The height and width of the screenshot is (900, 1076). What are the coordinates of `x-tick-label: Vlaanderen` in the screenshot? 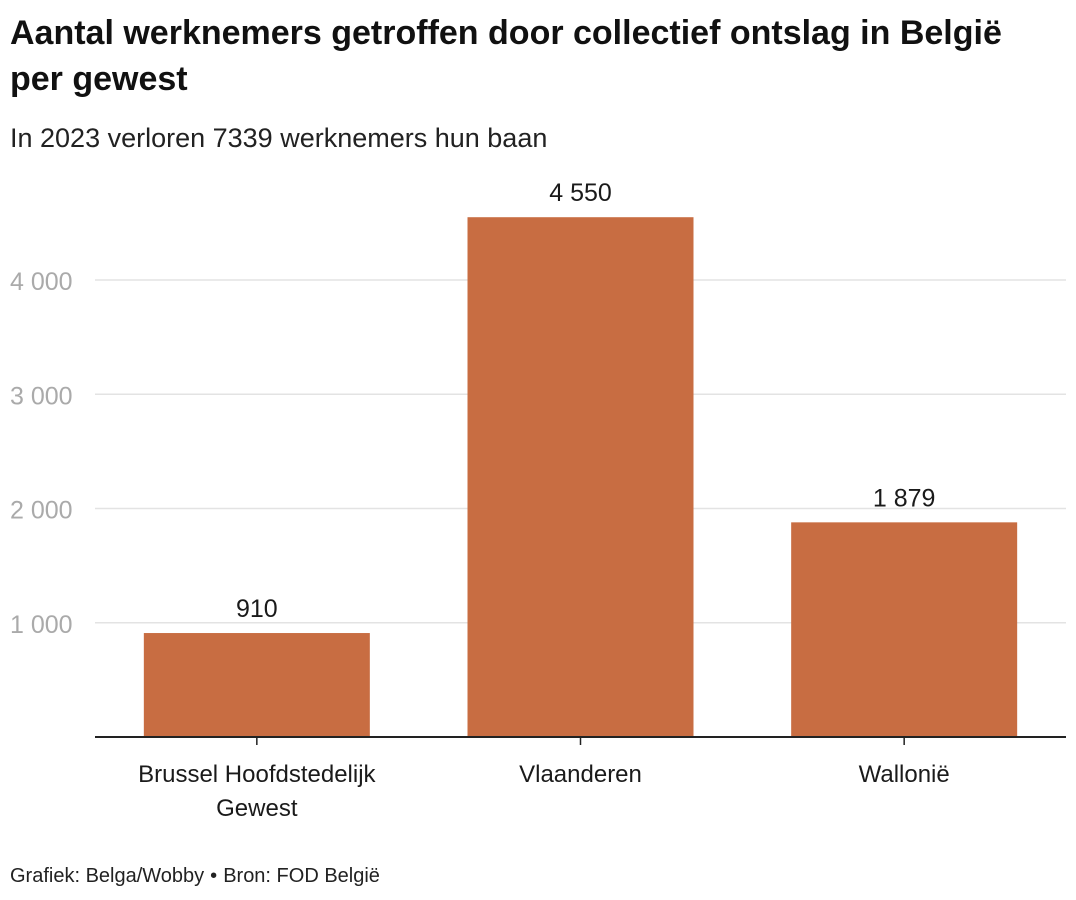 It's located at (580, 774).